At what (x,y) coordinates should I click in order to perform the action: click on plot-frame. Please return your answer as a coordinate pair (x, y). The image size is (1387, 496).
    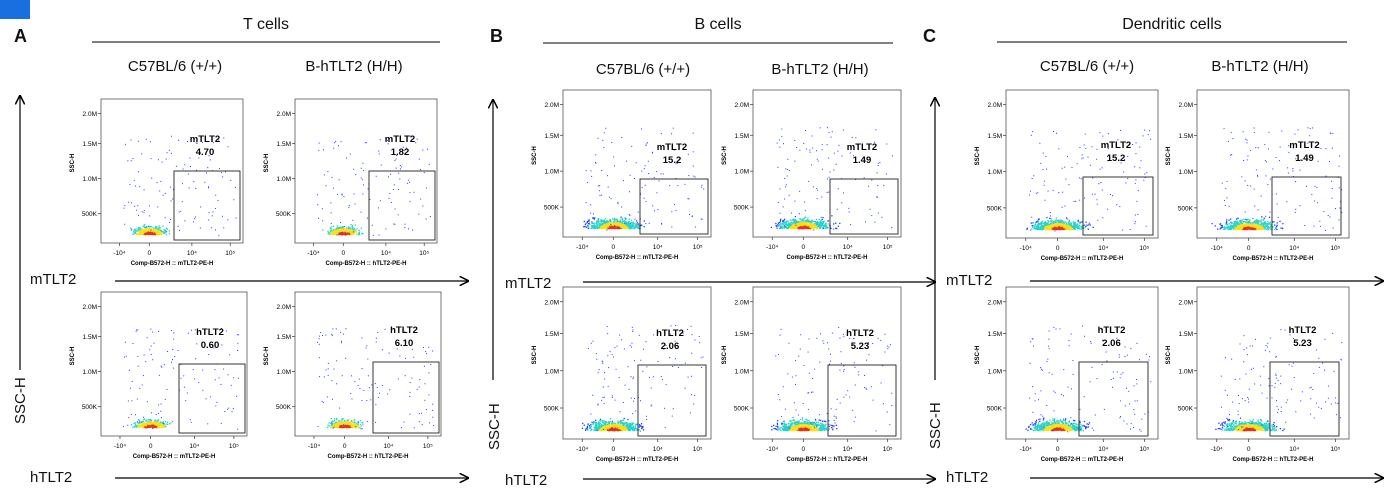
    Looking at the image, I should click on (637, 163).